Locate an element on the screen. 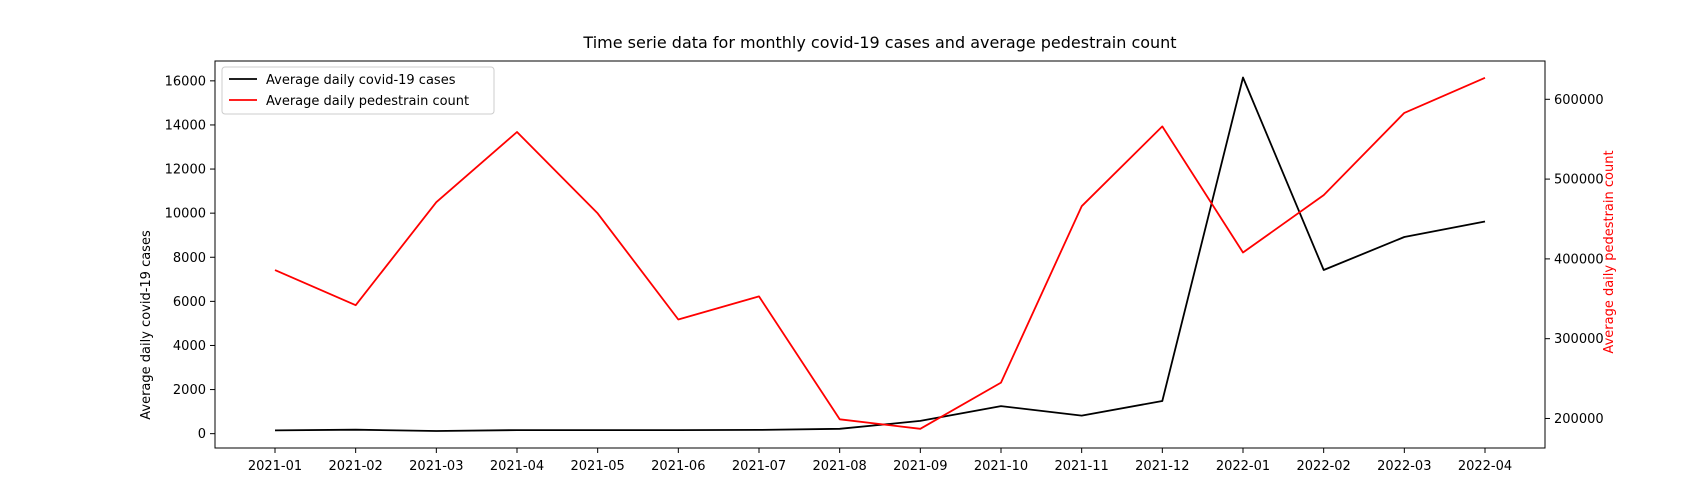 This screenshot has height=500, width=1700. y-tick-label: 10000 is located at coordinates (185, 214).